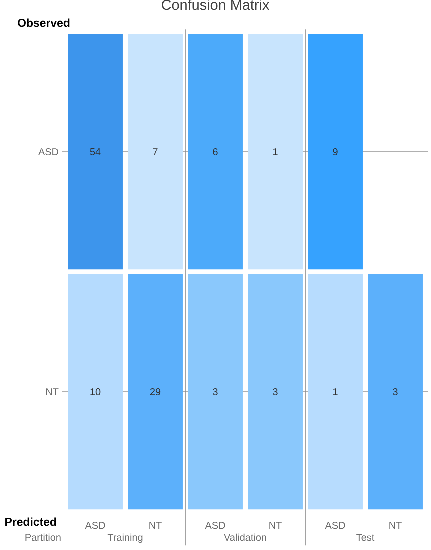  Describe the element at coordinates (155, 392) in the screenshot. I see `data-label: 29` at that location.